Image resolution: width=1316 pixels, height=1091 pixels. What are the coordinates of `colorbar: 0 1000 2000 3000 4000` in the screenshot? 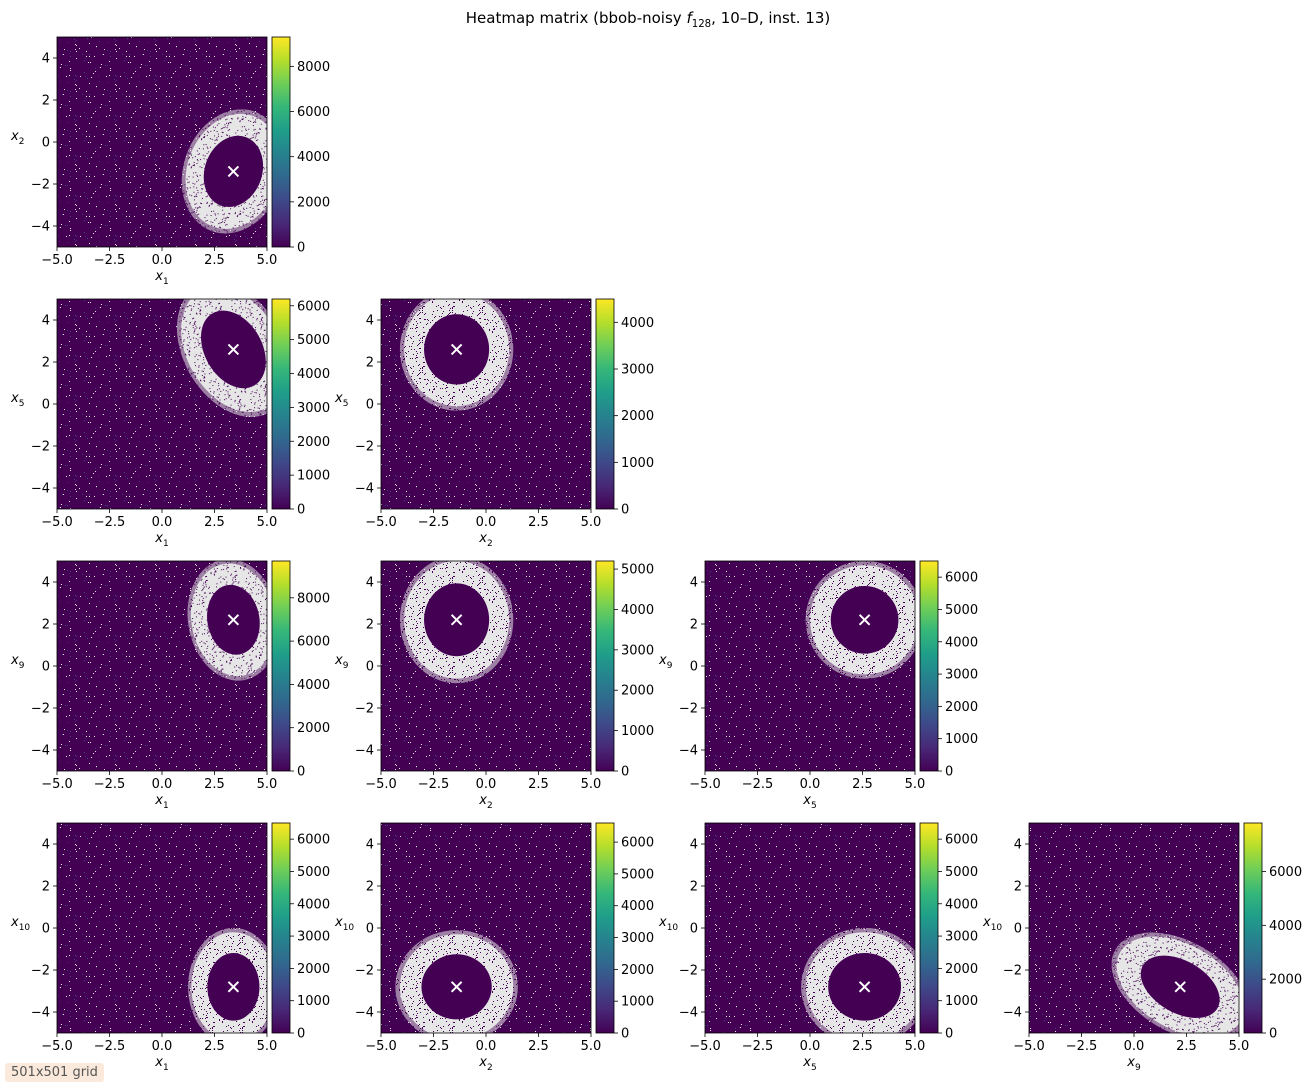 It's located at (624, 408).